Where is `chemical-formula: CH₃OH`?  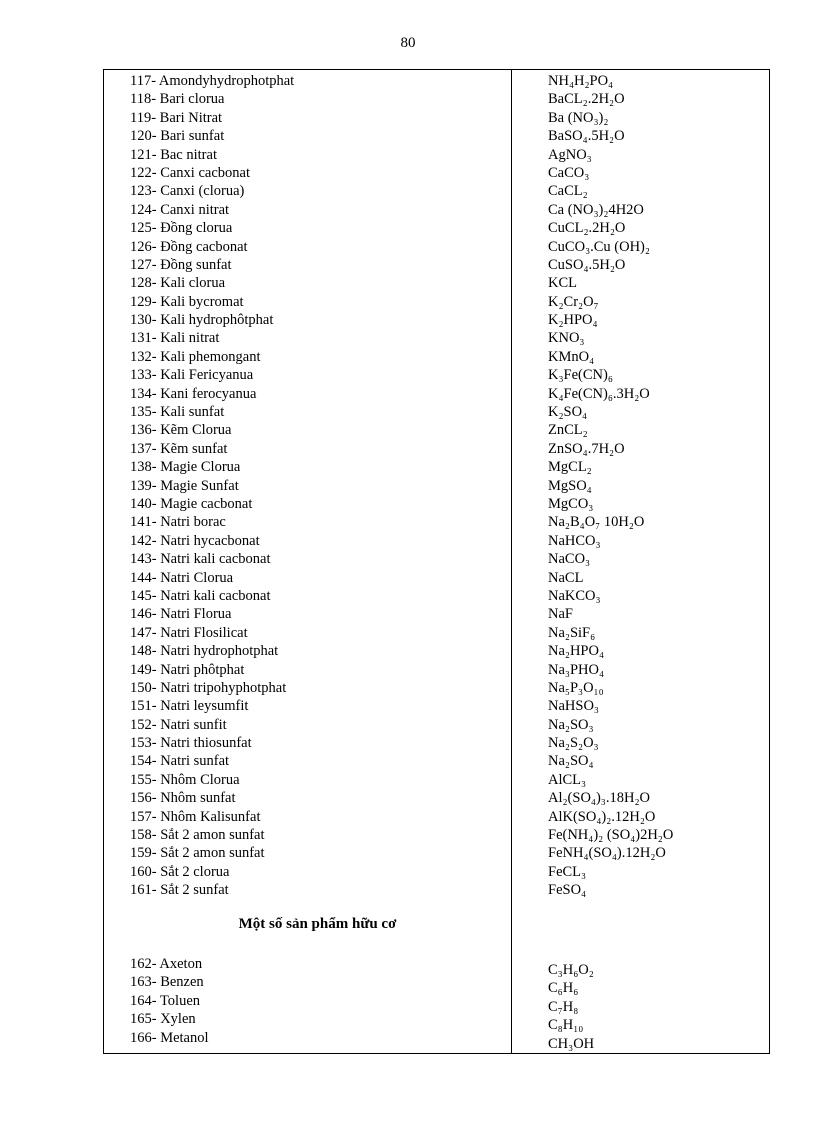
chemical-formula: CH₃OH is located at coordinates (571, 1043).